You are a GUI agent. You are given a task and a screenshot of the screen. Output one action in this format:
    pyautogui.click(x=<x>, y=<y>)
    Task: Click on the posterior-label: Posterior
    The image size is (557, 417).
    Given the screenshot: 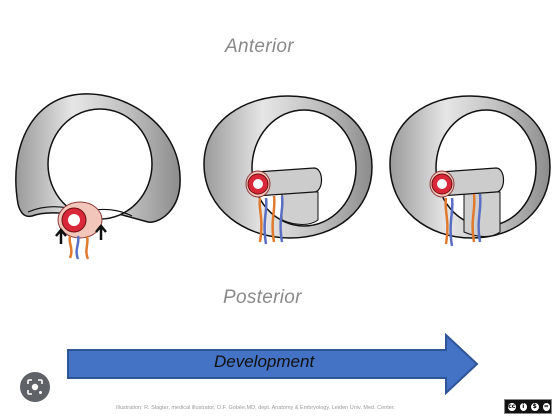 What is the action you would take?
    pyautogui.click(x=262, y=297)
    